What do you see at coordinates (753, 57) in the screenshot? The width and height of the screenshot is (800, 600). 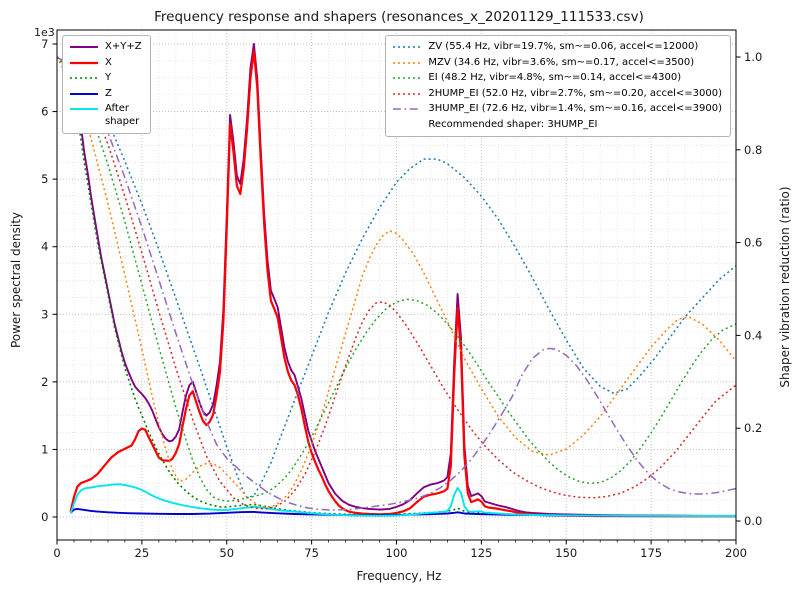 I see `y-right-tick-label: 1.0` at bounding box center [753, 57].